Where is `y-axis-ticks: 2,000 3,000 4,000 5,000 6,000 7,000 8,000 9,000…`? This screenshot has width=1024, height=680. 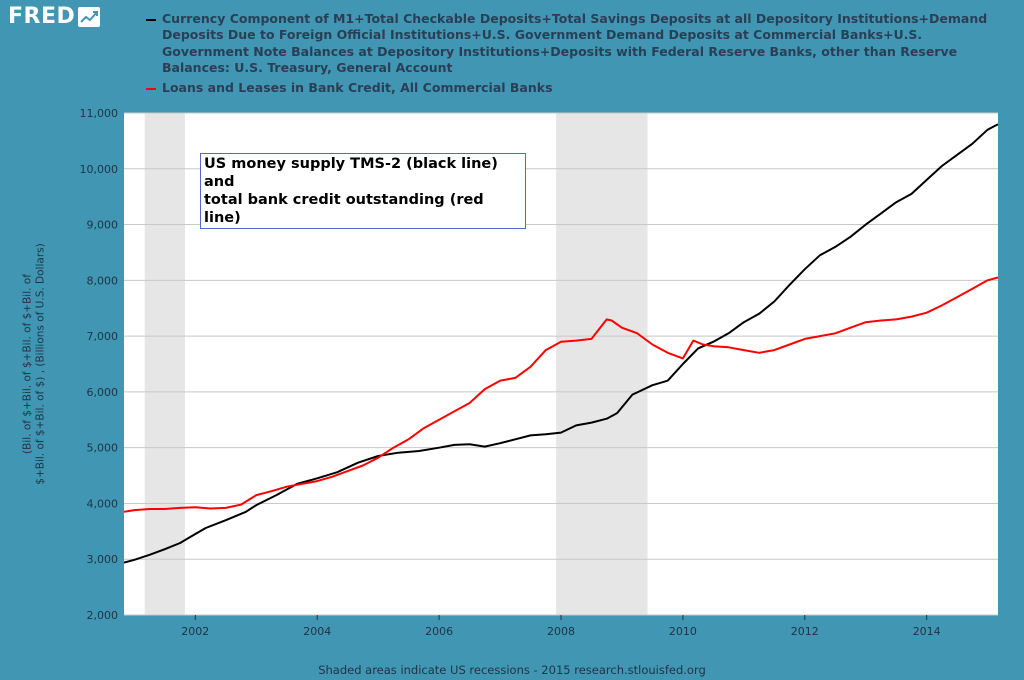
y-axis-ticks: 2,000 3,000 4,000 5,000 6,000 7,000 8,000 9,000… is located at coordinates (99, 364).